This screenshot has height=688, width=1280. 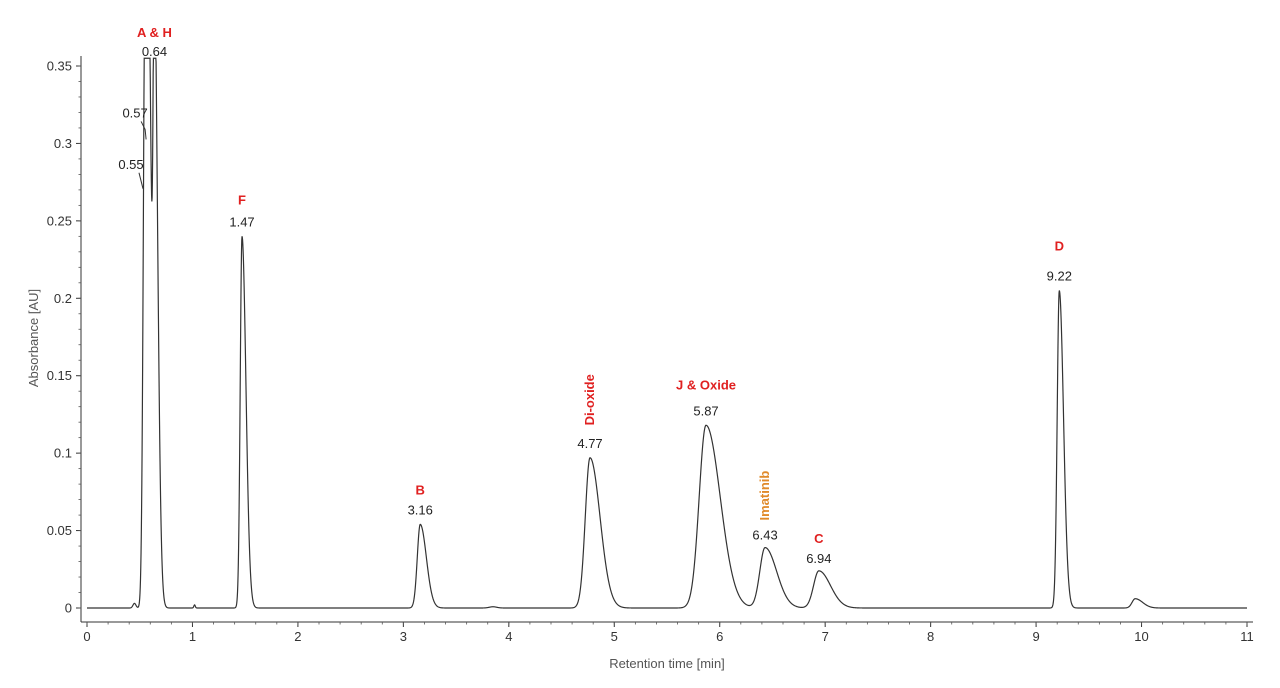 I want to click on compound-label: A & H, so click(x=154, y=32).